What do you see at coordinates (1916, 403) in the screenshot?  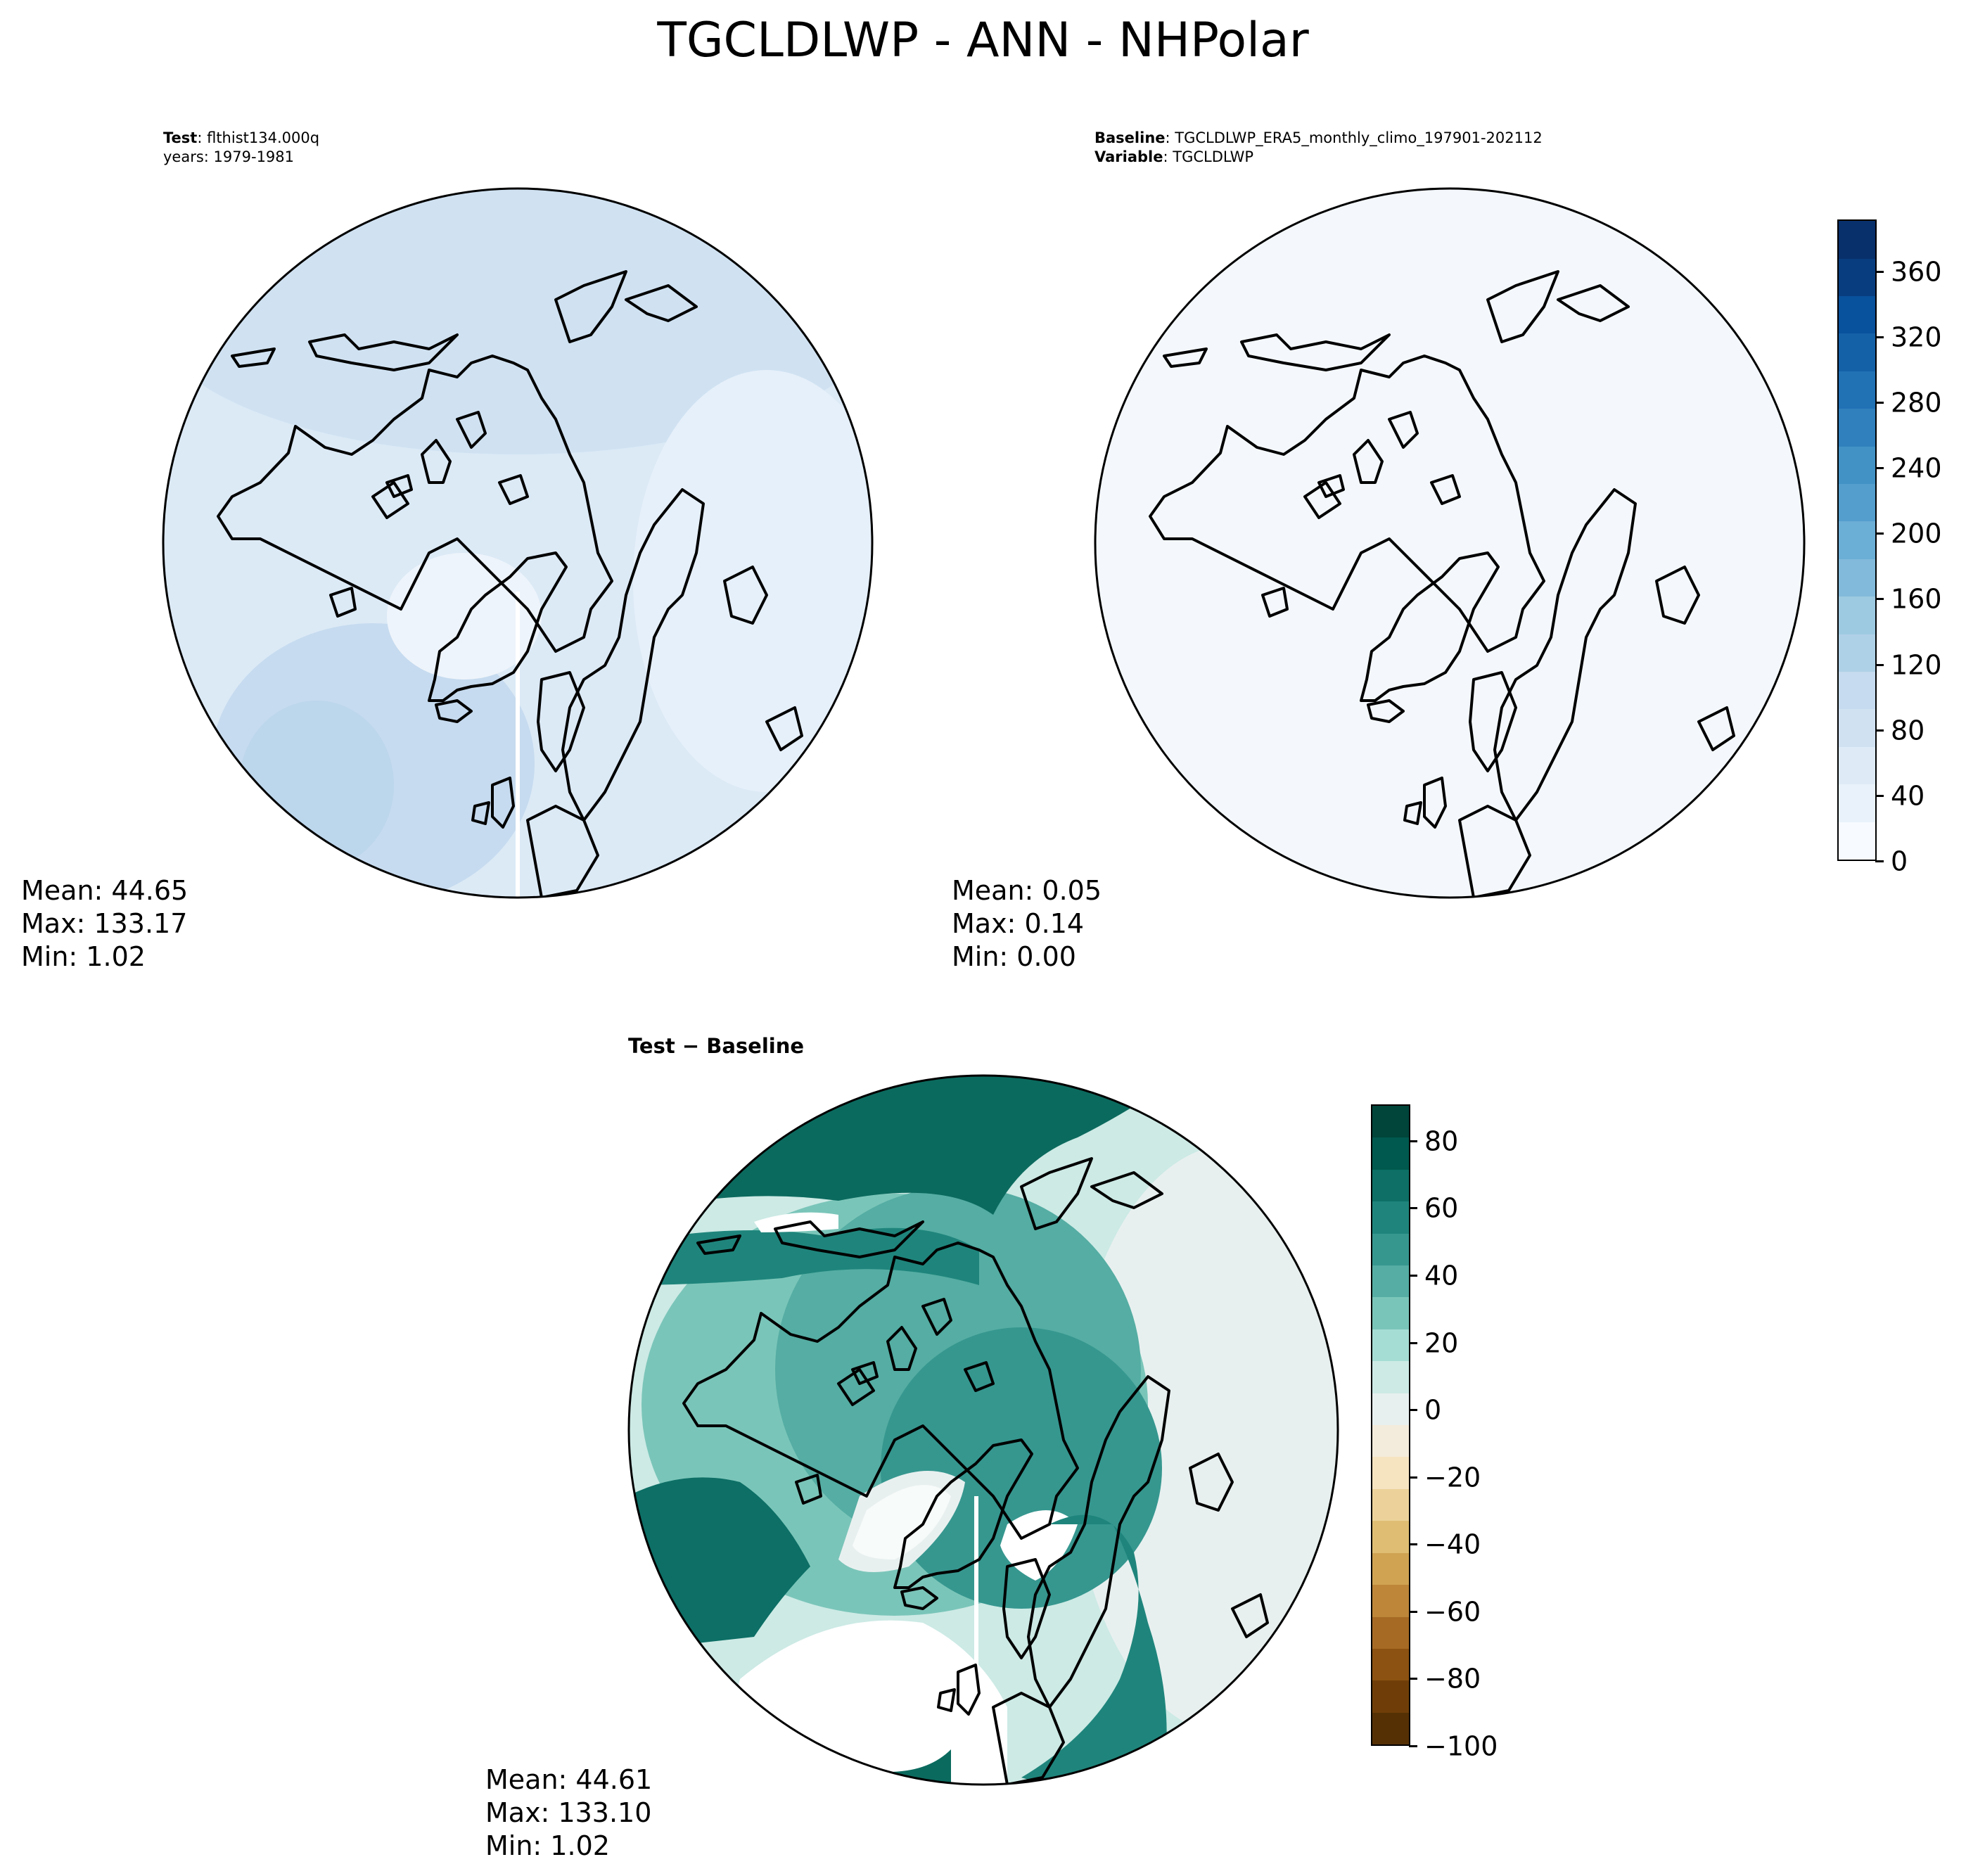 I see `tick-label: 280` at bounding box center [1916, 403].